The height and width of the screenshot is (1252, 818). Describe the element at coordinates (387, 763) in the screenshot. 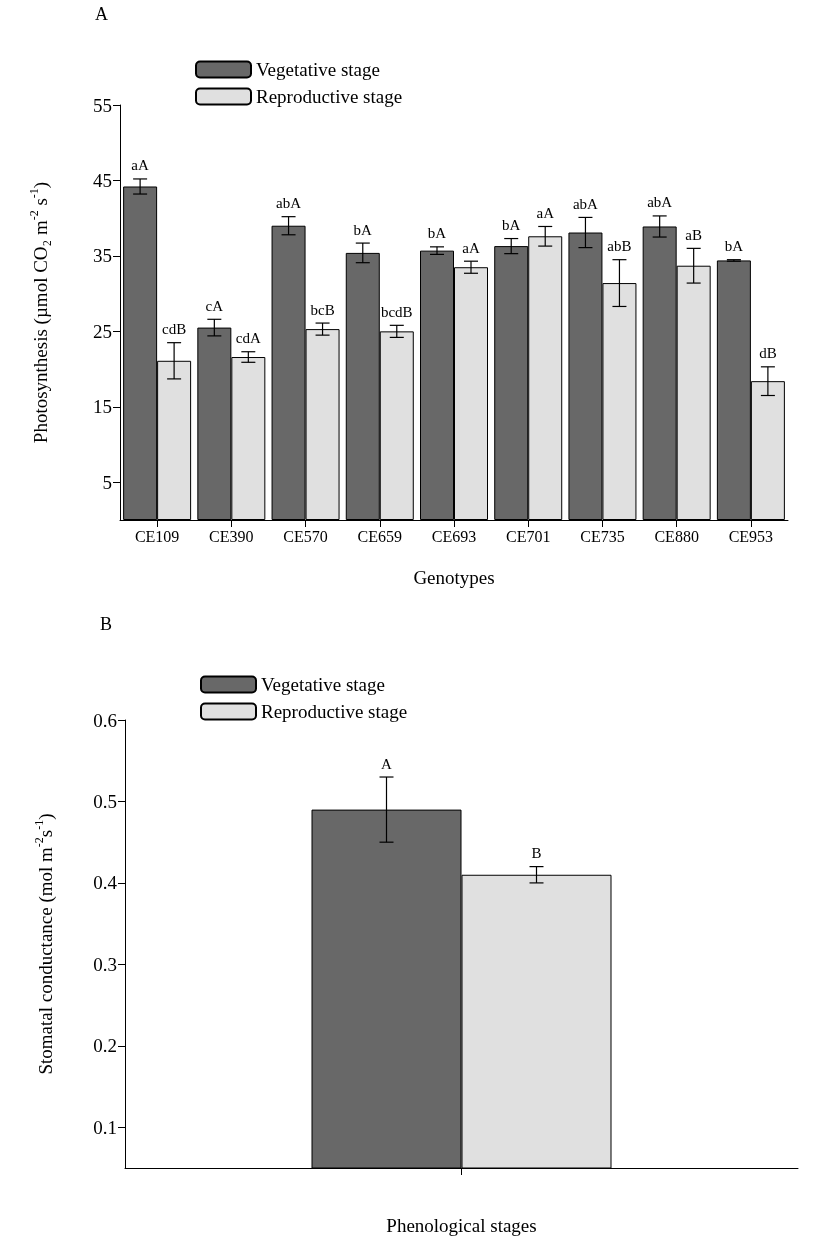

I see `data-label: A` at that location.